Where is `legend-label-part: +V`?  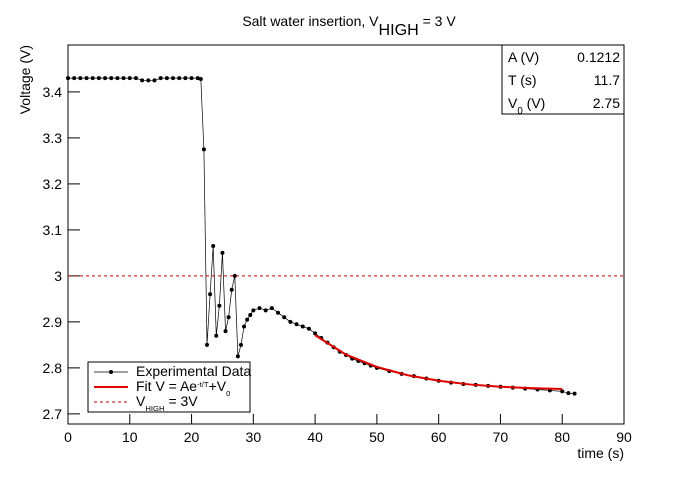 legend-label-part: +V is located at coordinates (218, 386).